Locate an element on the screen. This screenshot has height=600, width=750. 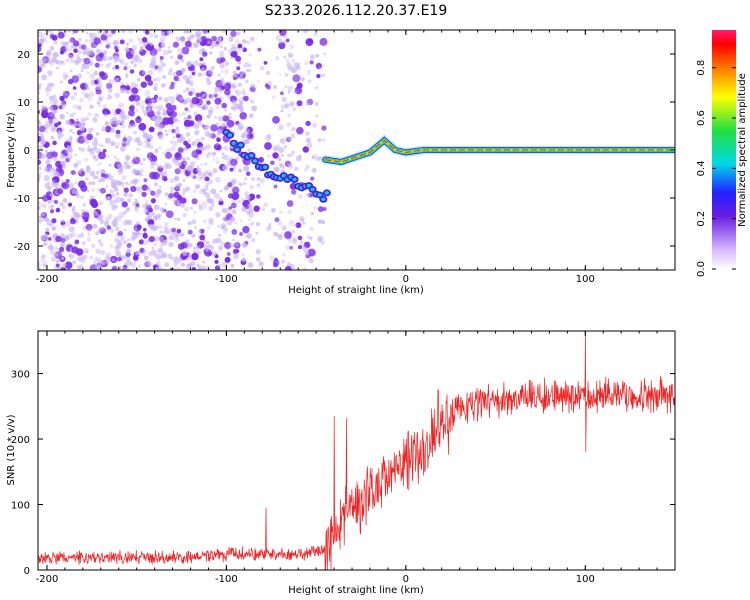
ridge-blob-core is located at coordinates (327, 193).